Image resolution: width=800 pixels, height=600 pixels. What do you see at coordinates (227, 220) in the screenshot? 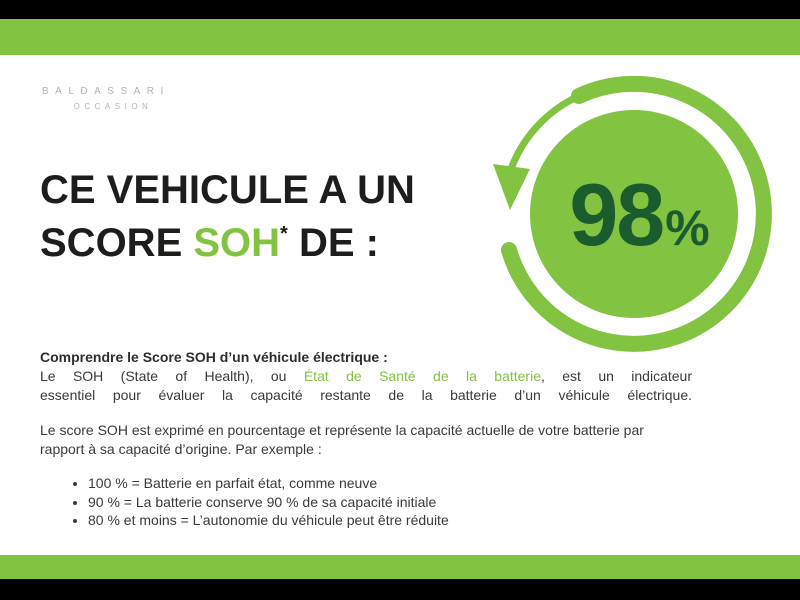
I see `page-title: CE VEHICULE A UN SCORE SOH* DE :` at bounding box center [227, 220].